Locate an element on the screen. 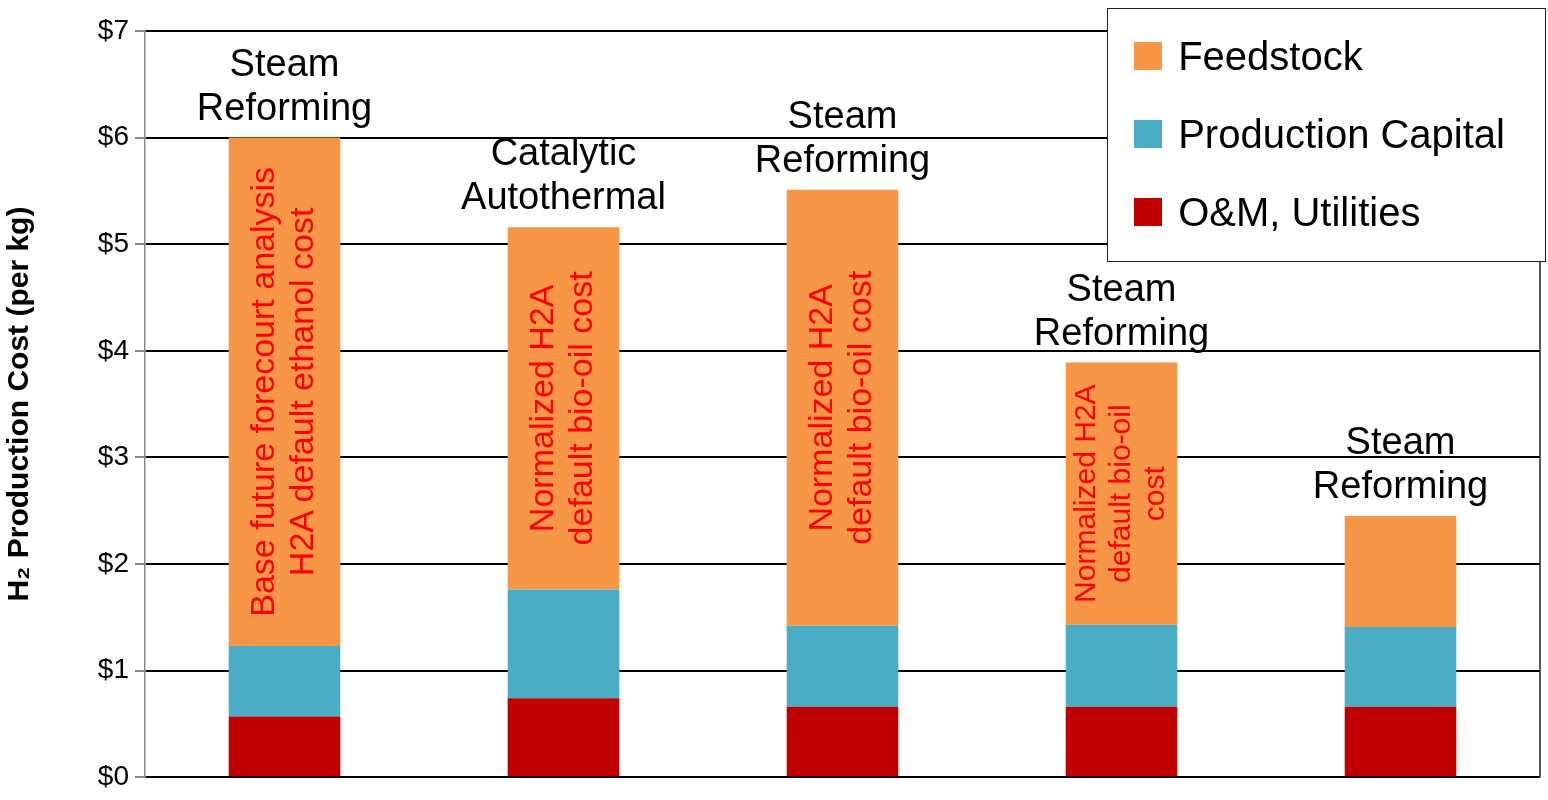 Image resolution: width=1548 pixels, height=800 pixels. legend-label: O&M, Utilities is located at coordinates (1299, 212).